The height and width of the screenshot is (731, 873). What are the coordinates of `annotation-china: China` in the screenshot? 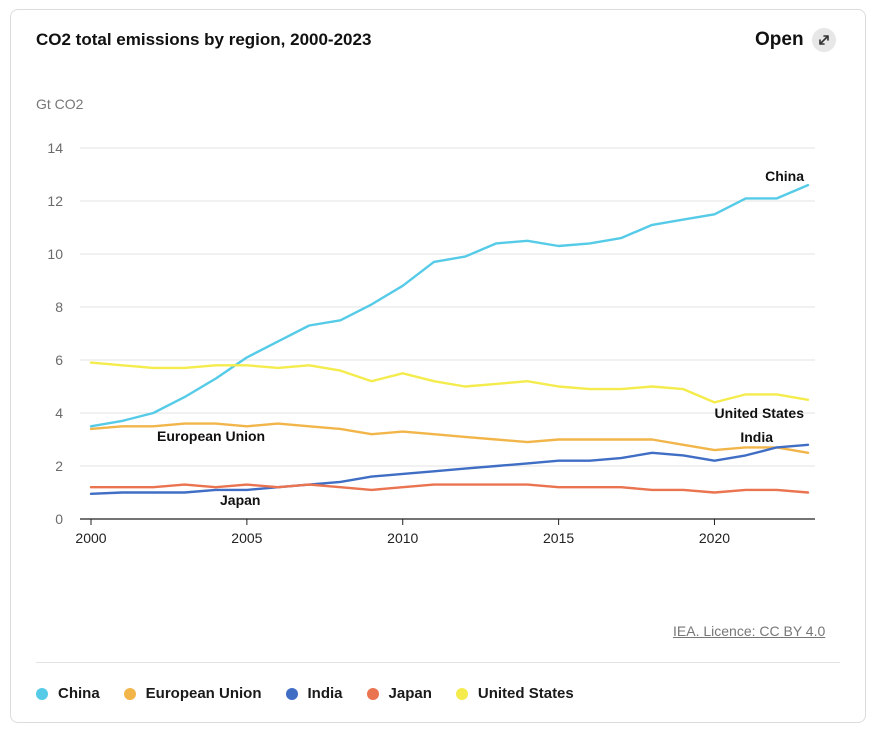 It's located at (784, 176).